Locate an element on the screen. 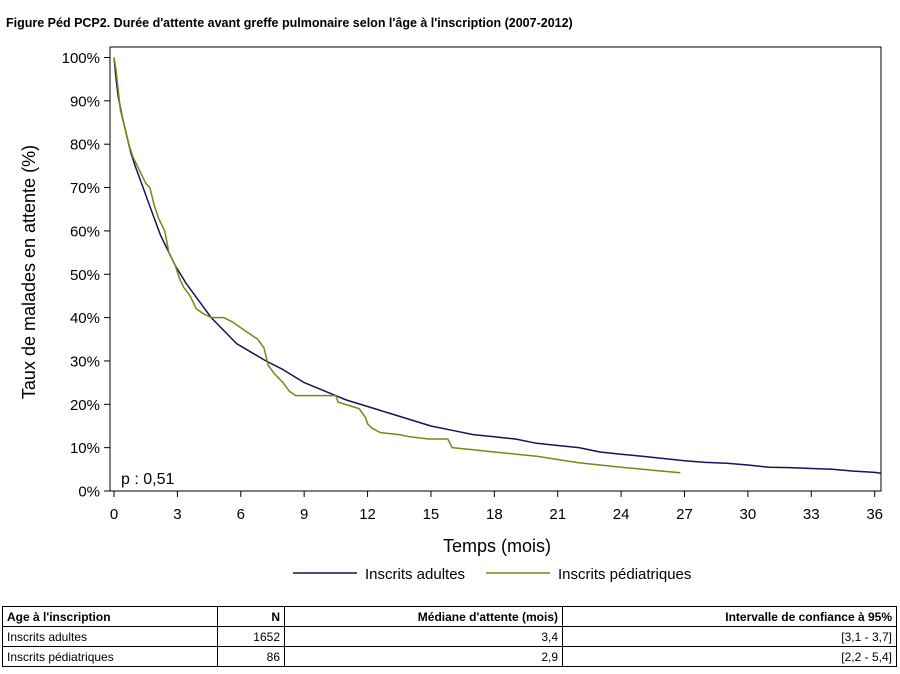 This screenshot has height=674, width=900. y-tick-label: 0% is located at coordinates (89, 492).